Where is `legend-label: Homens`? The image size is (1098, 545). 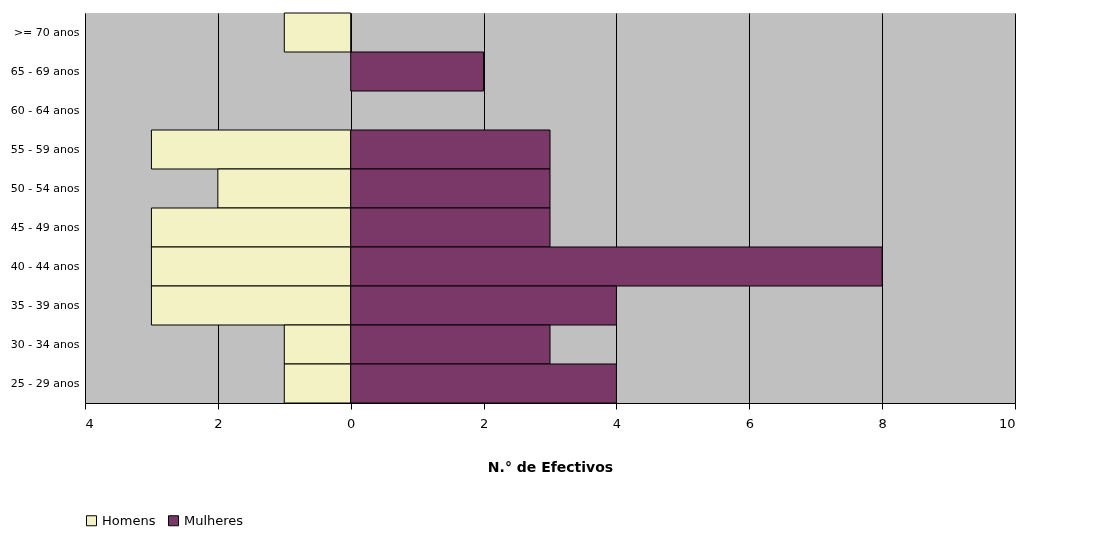
legend-label: Homens is located at coordinates (129, 520).